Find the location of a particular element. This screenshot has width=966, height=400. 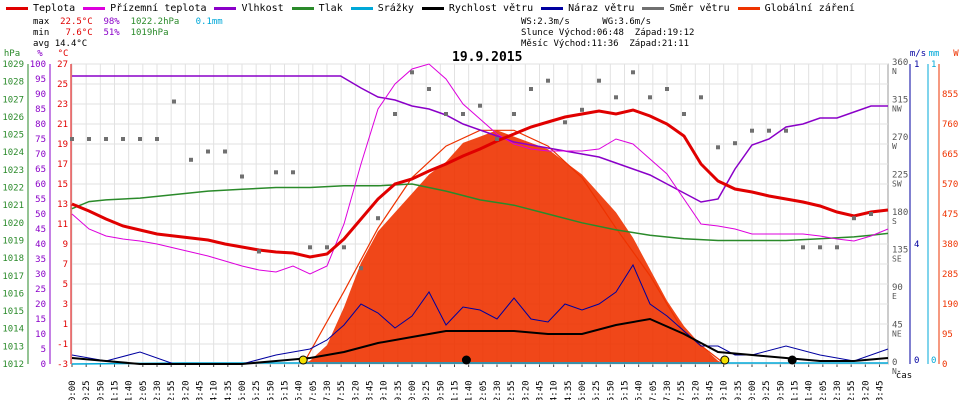

x-tick-label: 00:50 is located at coordinates (101, 390).